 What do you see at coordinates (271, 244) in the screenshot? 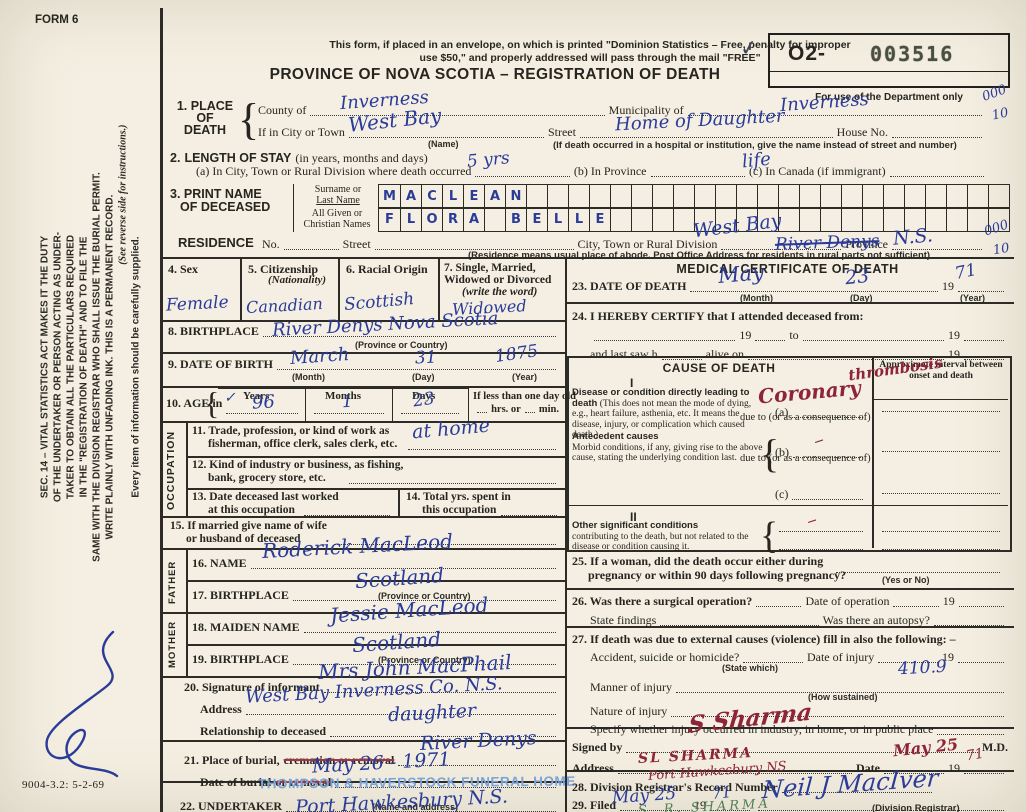
I see `residence-no-label: No.` at bounding box center [271, 244].